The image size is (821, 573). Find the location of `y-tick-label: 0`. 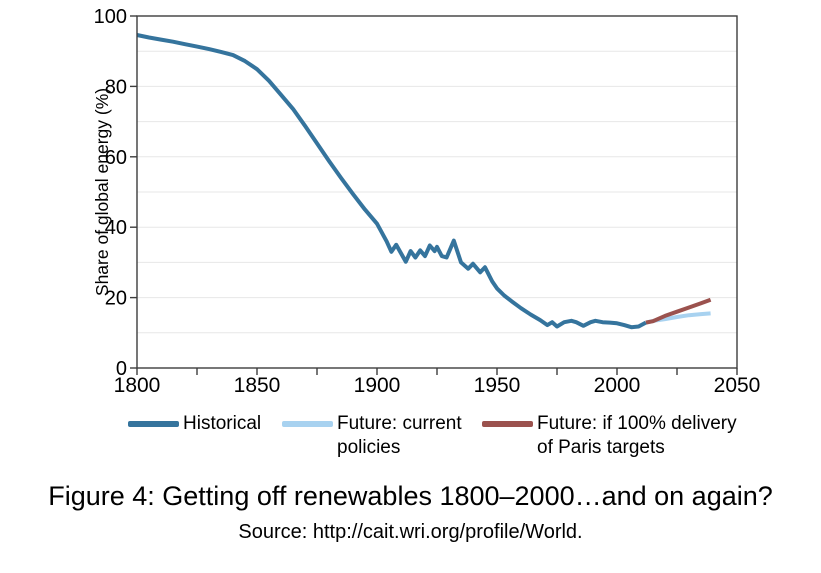

y-tick-label: 0 is located at coordinates (121, 369).